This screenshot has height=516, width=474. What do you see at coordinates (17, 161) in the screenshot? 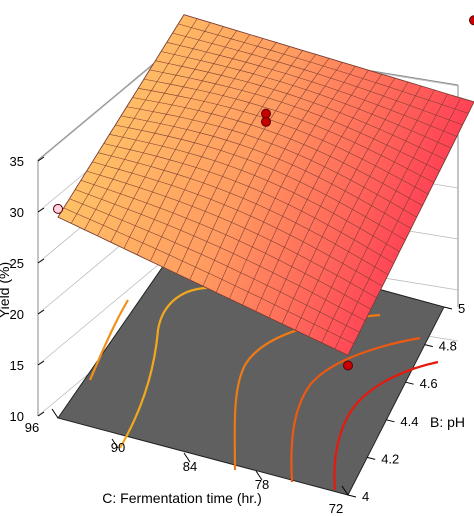
I see `z-tick-label: 35` at bounding box center [17, 161].